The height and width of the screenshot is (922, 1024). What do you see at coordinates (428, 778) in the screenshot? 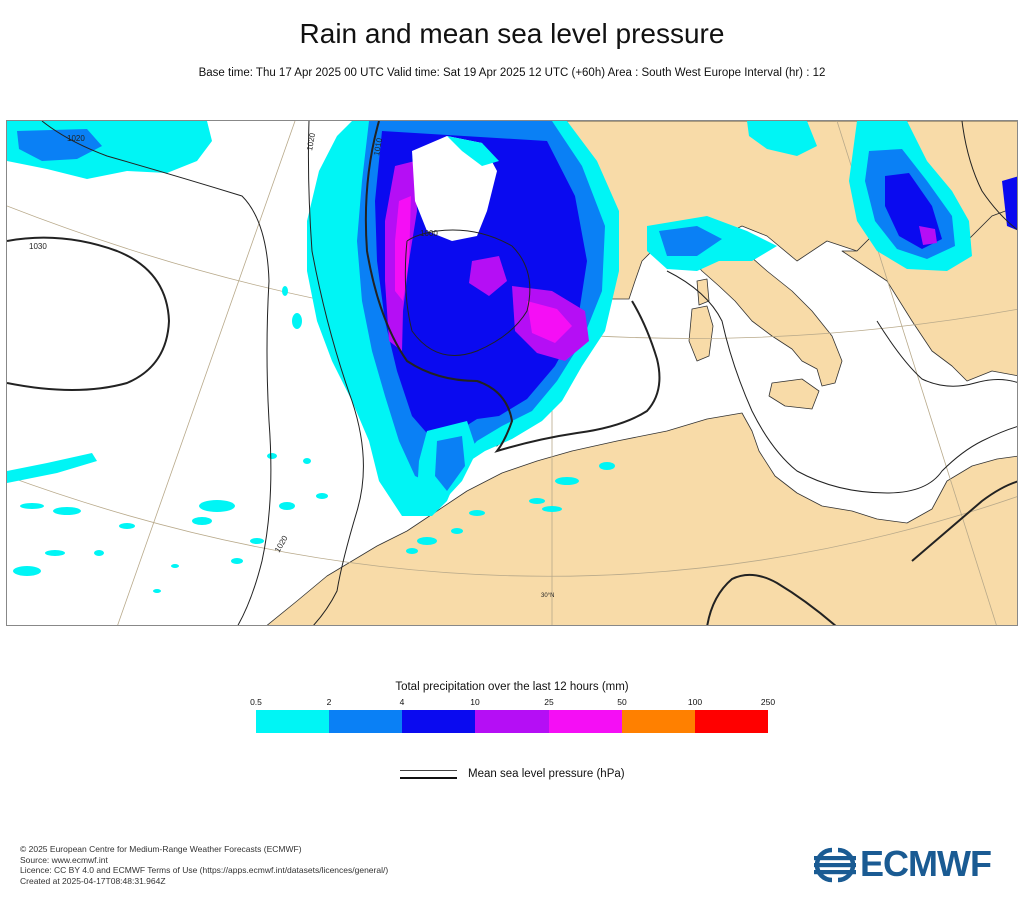
I see `mslp-legend-thick-line` at bounding box center [428, 778].